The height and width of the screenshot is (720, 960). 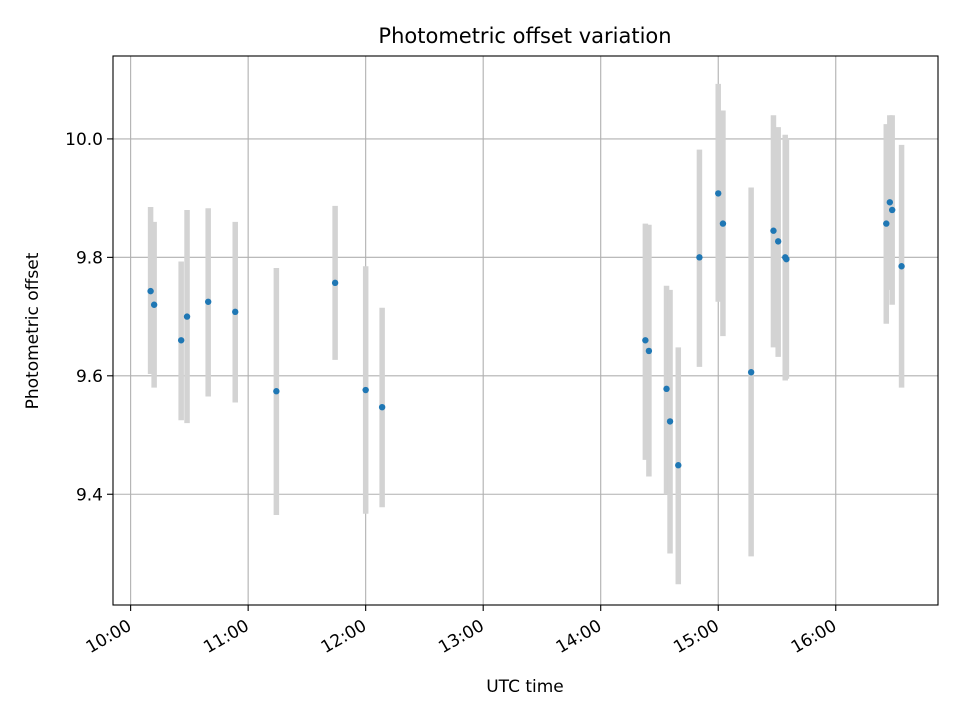 I want to click on x-axis-label: UTC time, so click(x=525, y=687).